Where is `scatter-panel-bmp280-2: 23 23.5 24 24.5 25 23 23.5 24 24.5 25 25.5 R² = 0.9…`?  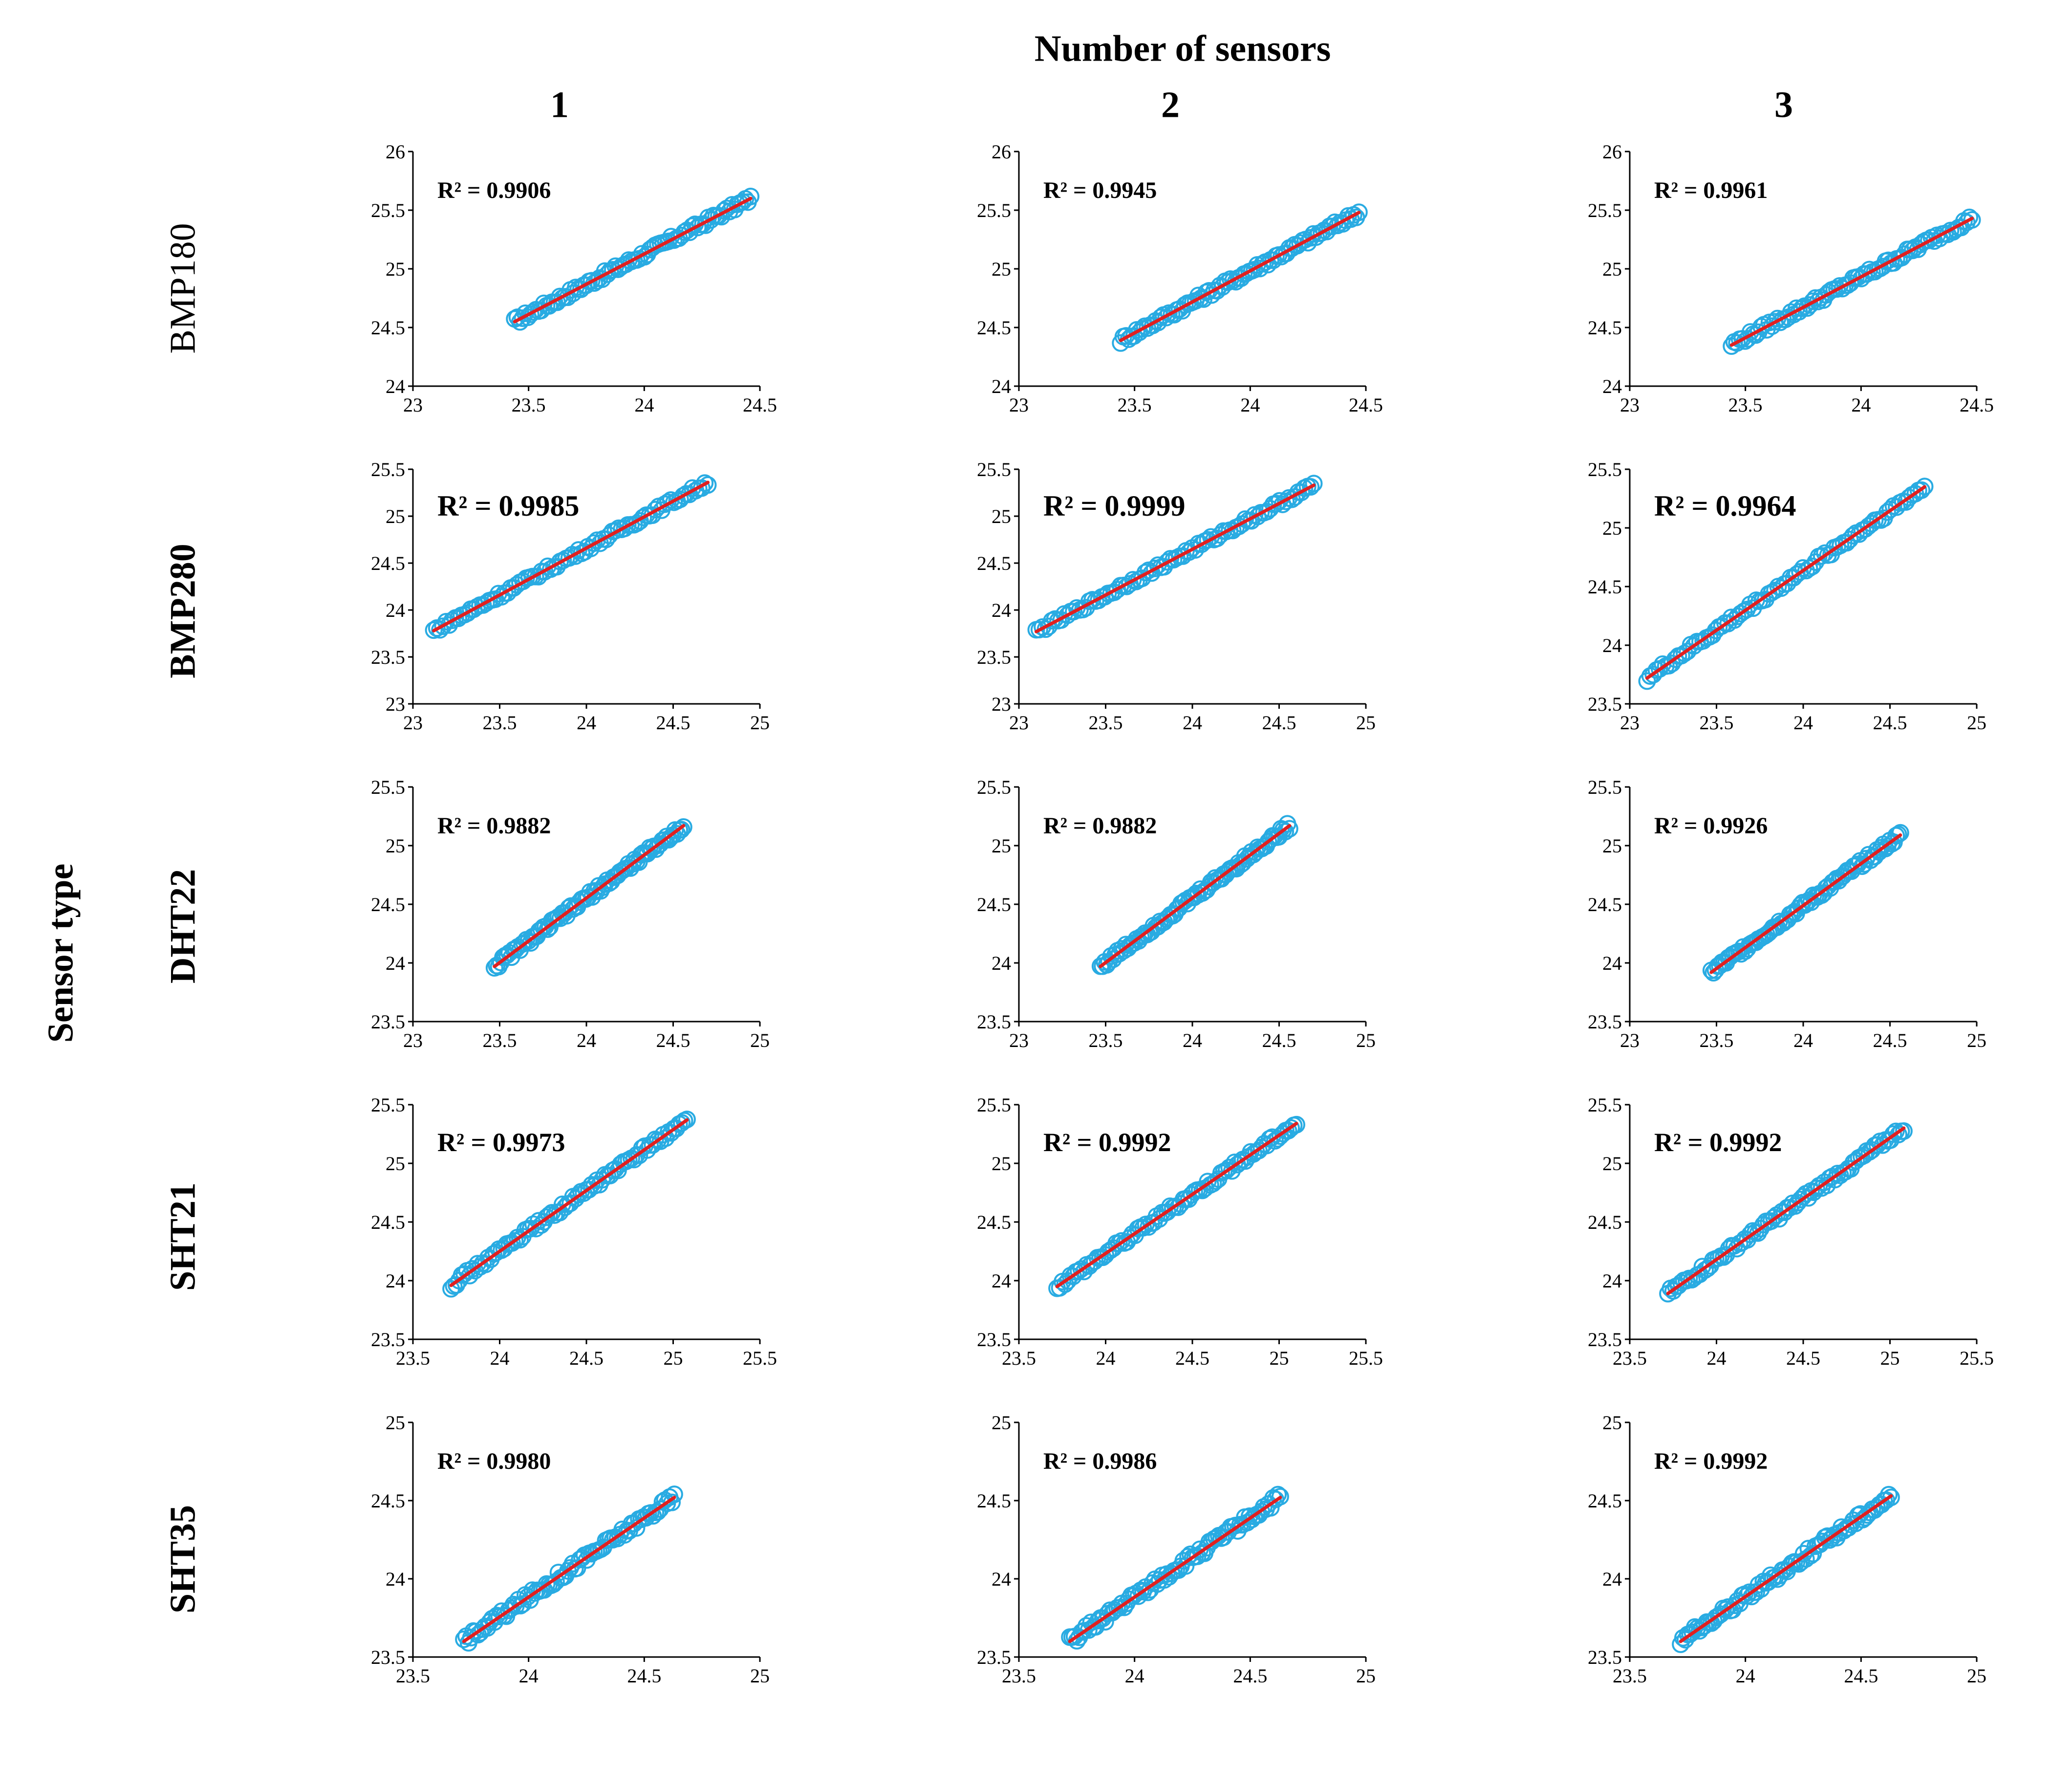 scatter-panel-bmp280-2: 23 23.5 24 24.5 25 23 23.5 24 24.5 25 25.5 R² = 0.9… is located at coordinates (1176, 596).